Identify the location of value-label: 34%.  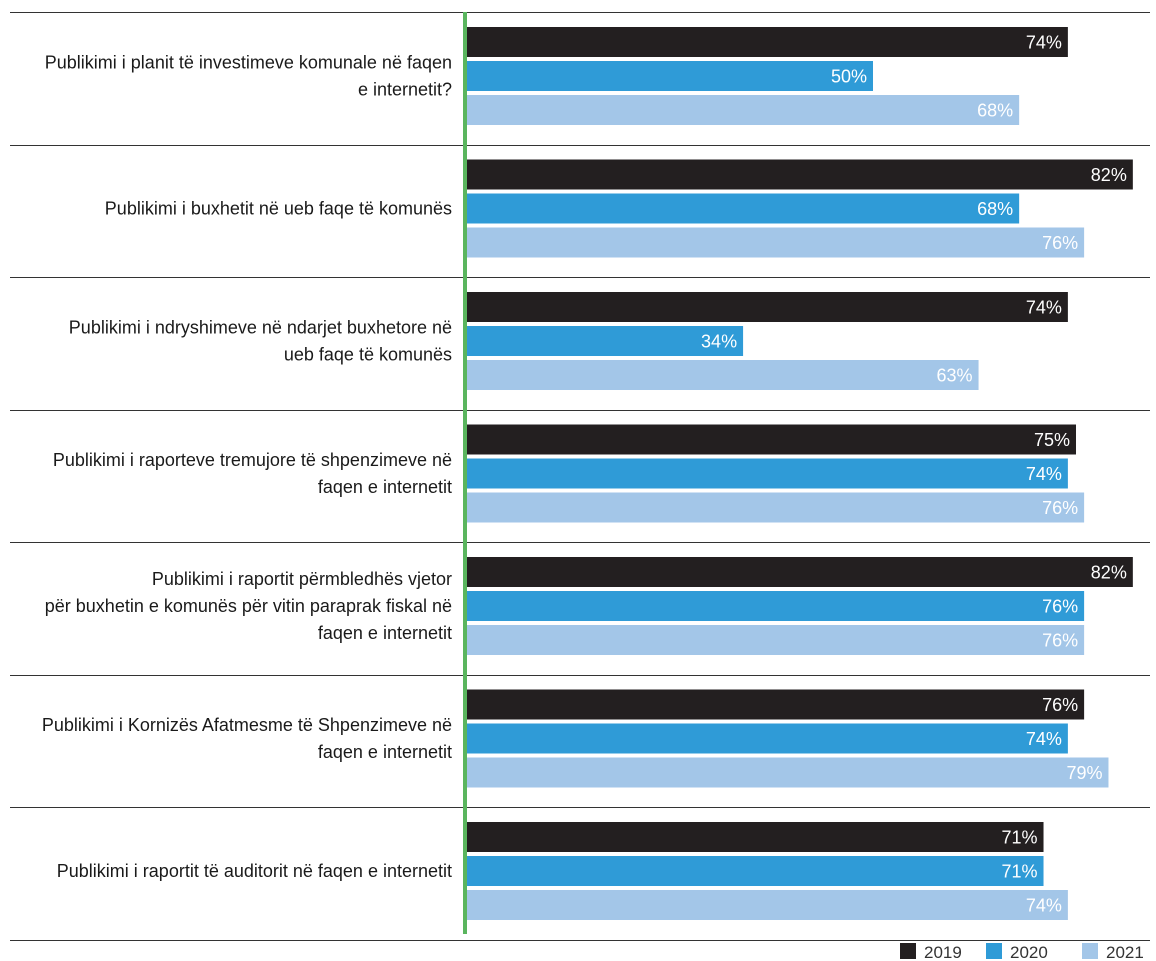
(719, 342).